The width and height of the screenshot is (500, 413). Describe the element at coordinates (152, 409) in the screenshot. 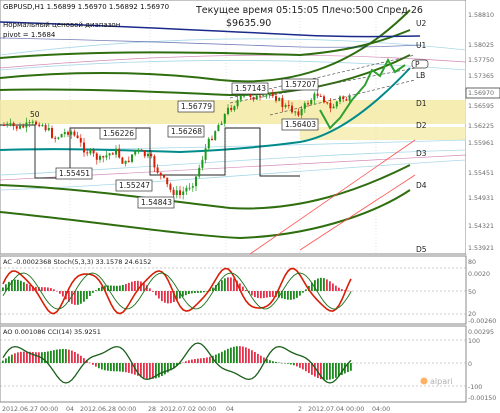

I see `time-tick: 28` at that location.